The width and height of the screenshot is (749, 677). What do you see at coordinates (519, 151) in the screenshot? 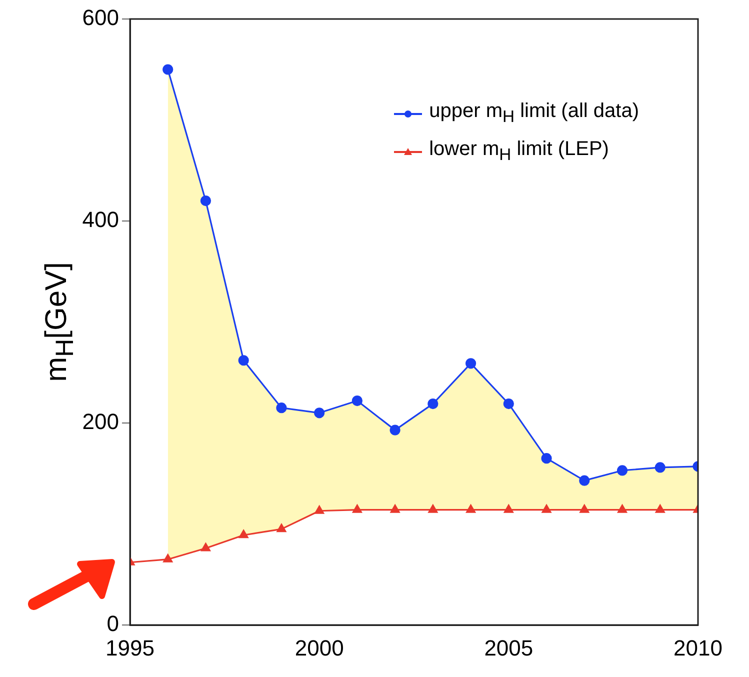
I see `legend-label: lower m$_{H}$ limit (LEP)` at bounding box center [519, 151].